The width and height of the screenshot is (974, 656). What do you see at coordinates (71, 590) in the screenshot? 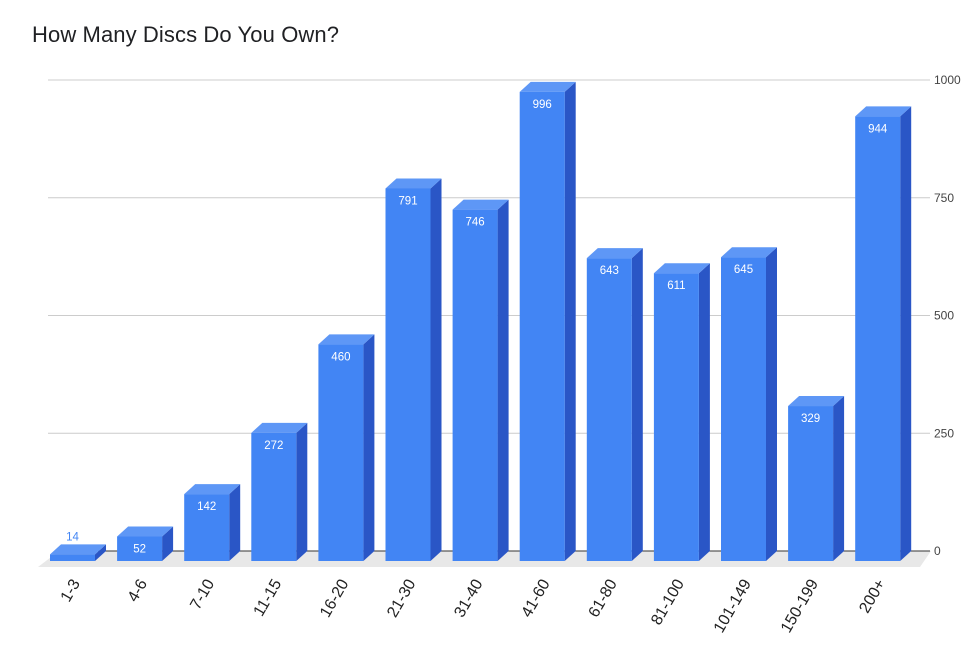
I see `x-tick-label: 1-3` at bounding box center [71, 590].